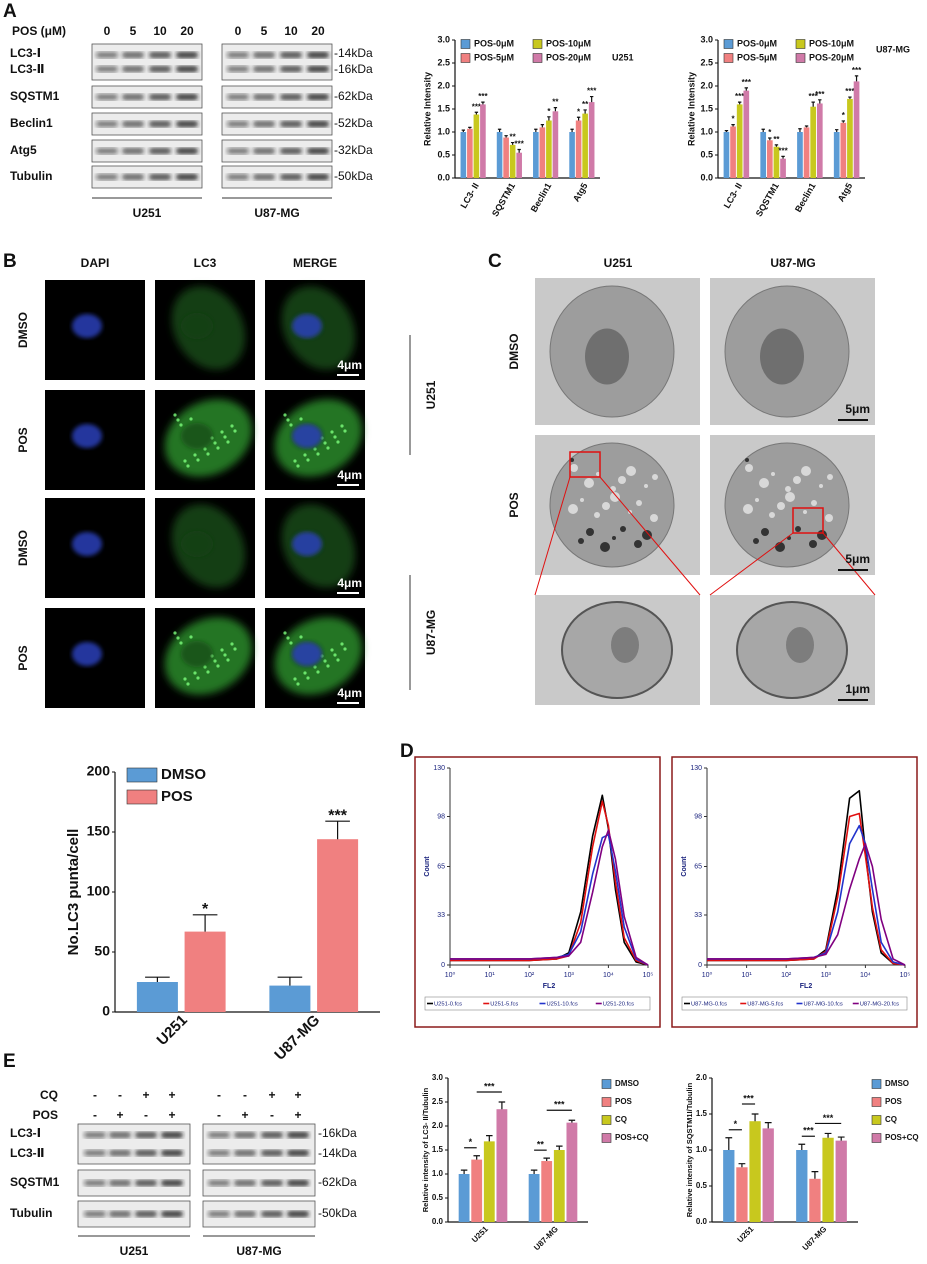  I want to click on y-tick-label: 0.5, so click(438, 1197).